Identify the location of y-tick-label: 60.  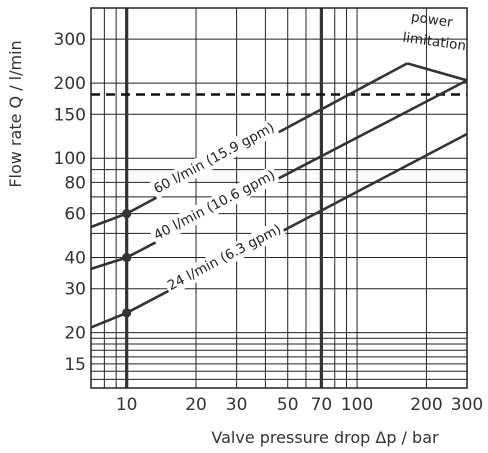
(75, 215).